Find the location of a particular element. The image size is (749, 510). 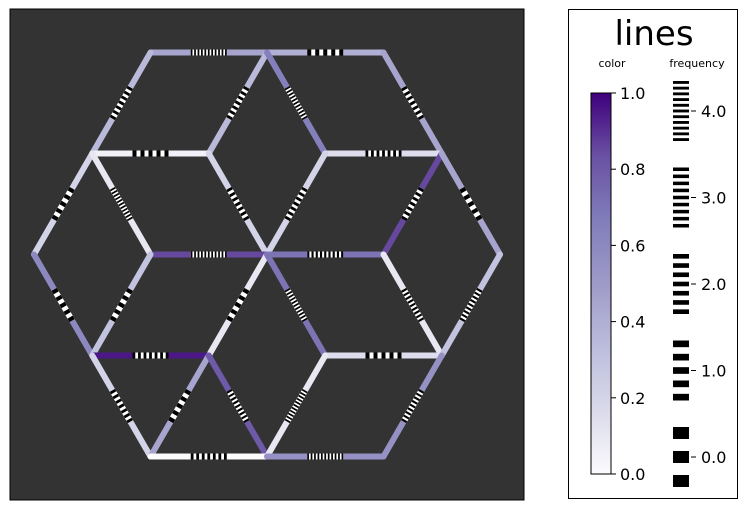

colorbar-tick-label: 0.2 is located at coordinates (632, 398).